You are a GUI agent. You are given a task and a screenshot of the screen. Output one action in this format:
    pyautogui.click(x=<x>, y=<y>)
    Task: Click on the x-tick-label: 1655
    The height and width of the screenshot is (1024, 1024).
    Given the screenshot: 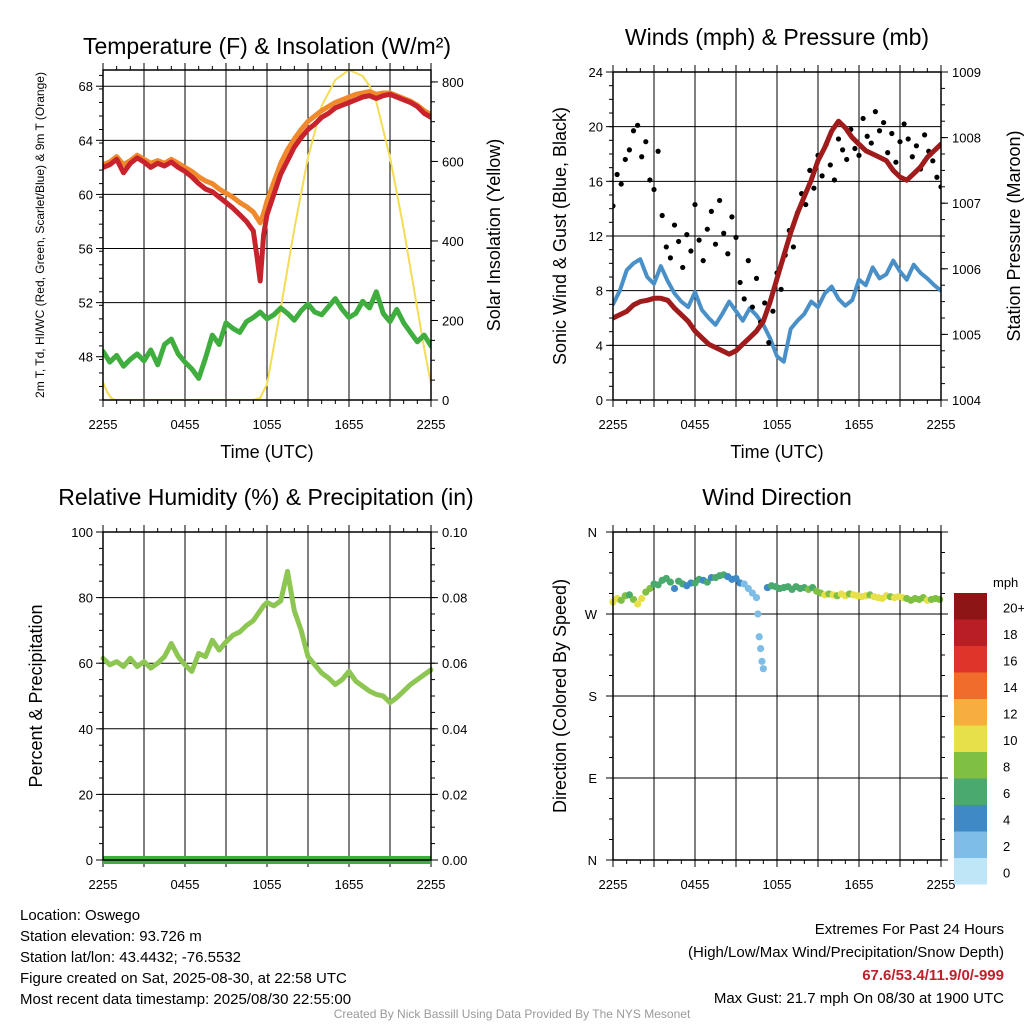 What is the action you would take?
    pyautogui.click(x=859, y=424)
    